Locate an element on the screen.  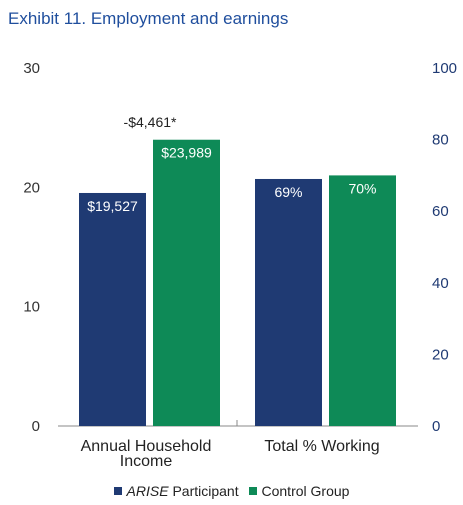
legend-label-rest: Participant is located at coordinates (203, 491).